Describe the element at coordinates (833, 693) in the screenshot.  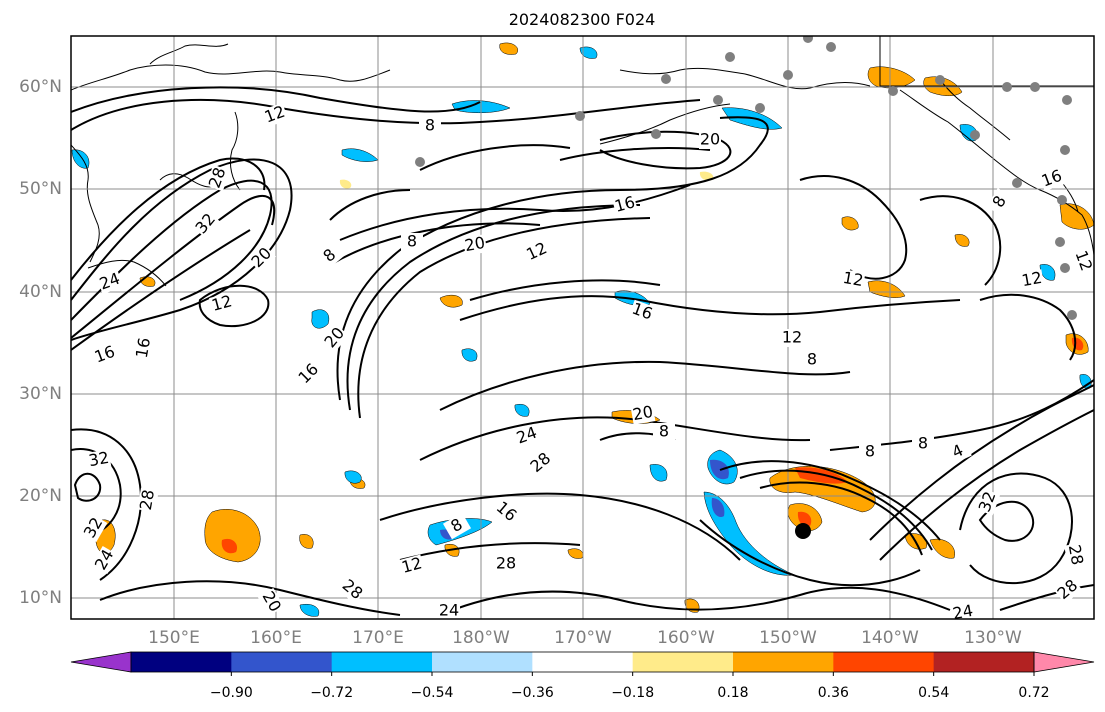
I see `colorbar-tick-label: 0.36` at that location.